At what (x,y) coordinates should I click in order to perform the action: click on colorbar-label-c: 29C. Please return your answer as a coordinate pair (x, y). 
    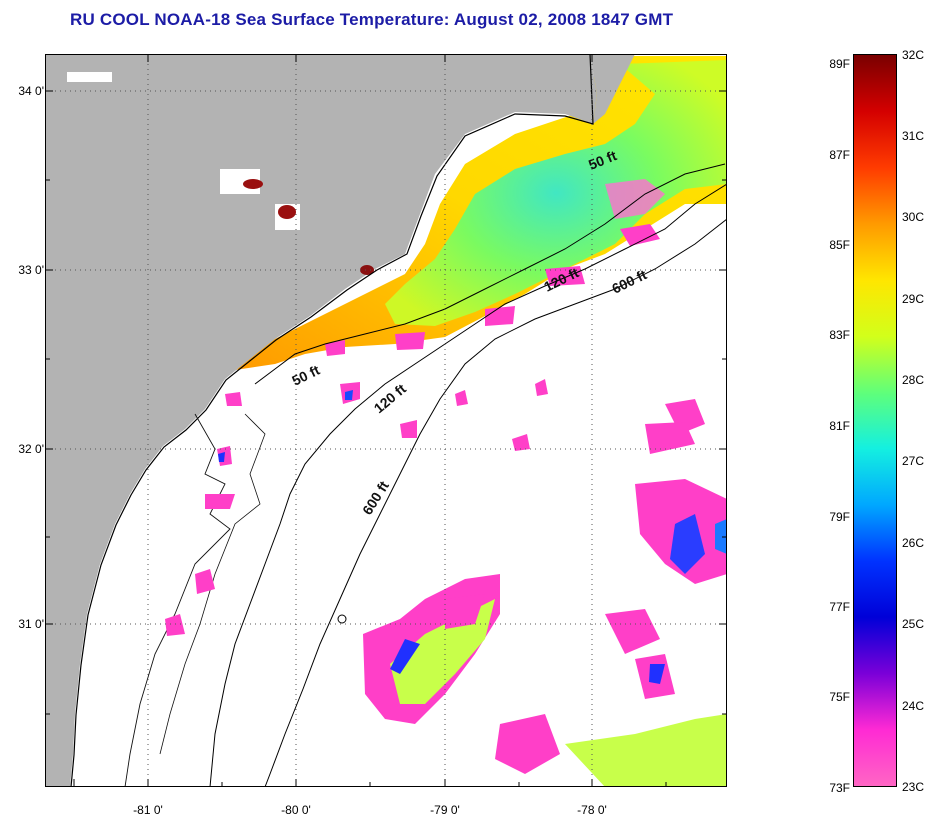
    Looking at the image, I should click on (913, 299).